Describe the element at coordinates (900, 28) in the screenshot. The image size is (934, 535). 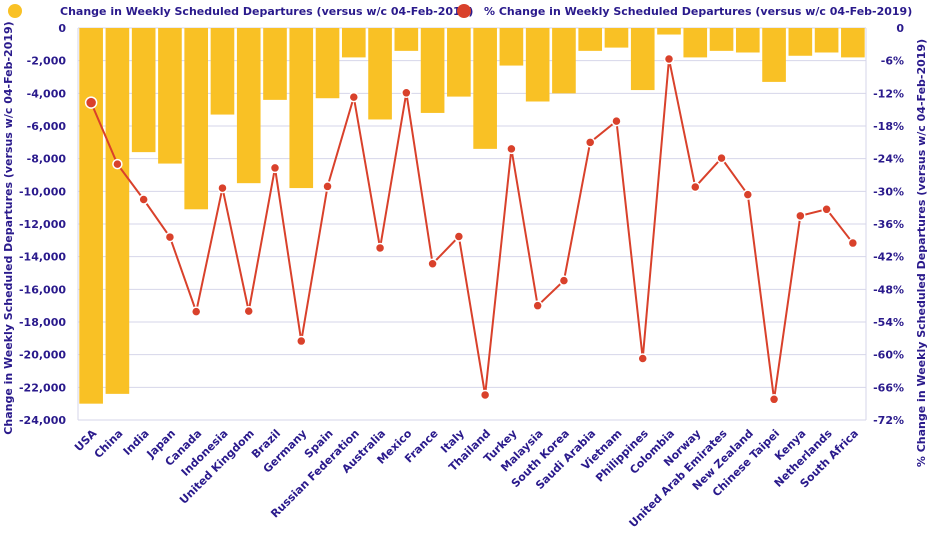
I see `right-tick-label: 0` at that location.